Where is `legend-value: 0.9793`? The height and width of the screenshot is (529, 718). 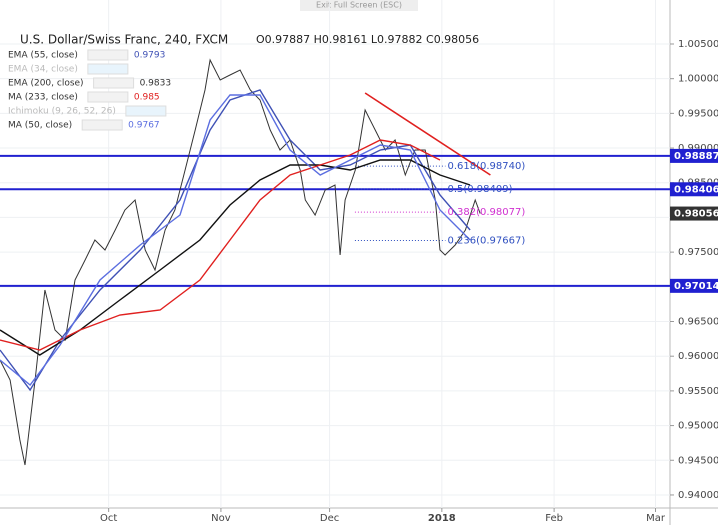 legend-value: 0.9793 is located at coordinates (150, 56).